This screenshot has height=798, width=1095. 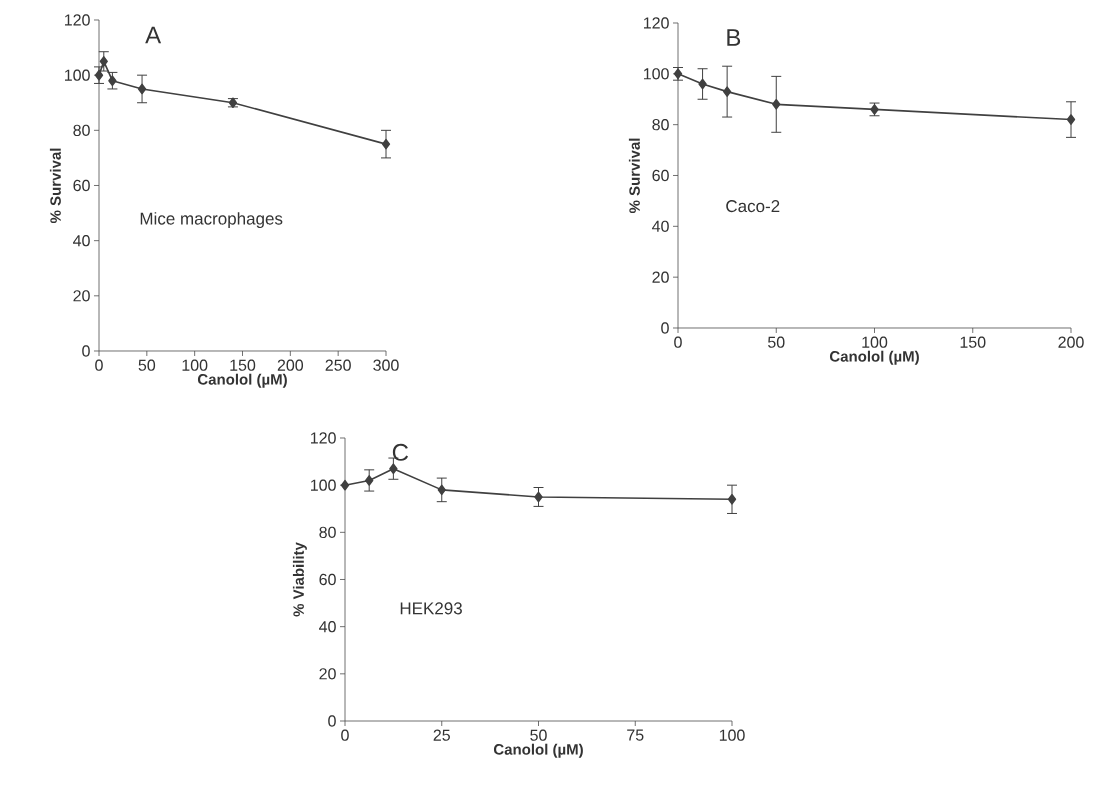 What do you see at coordinates (299, 579) in the screenshot?
I see `y-axis-title: % Viability` at bounding box center [299, 579].